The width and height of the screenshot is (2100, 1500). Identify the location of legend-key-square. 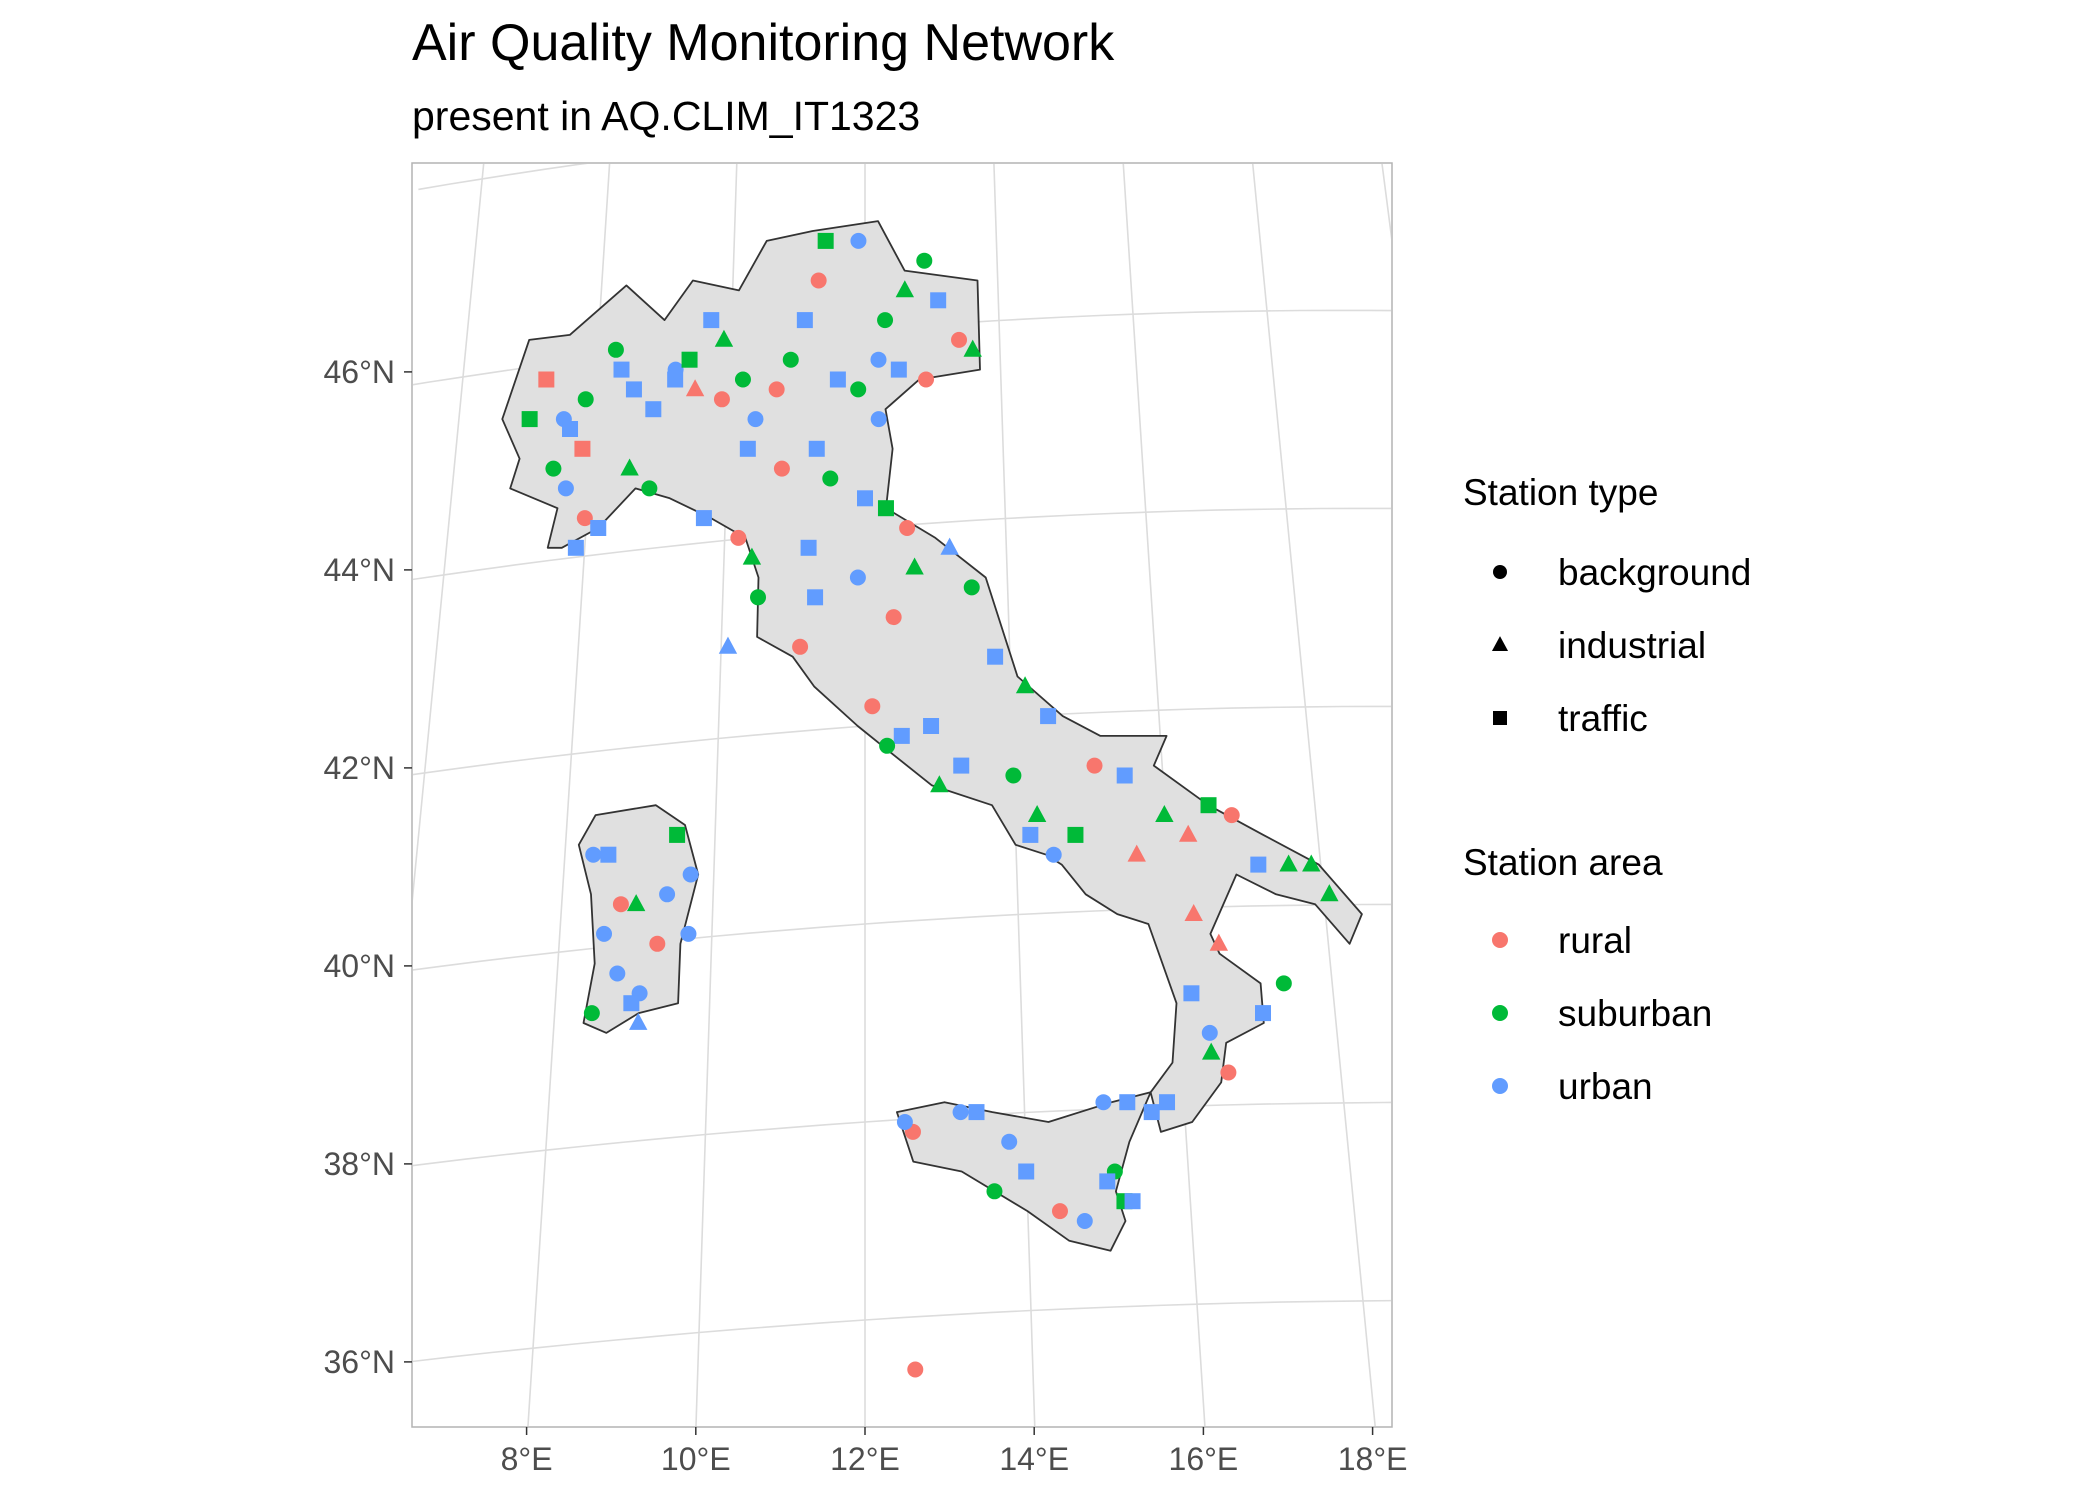
(1500, 718).